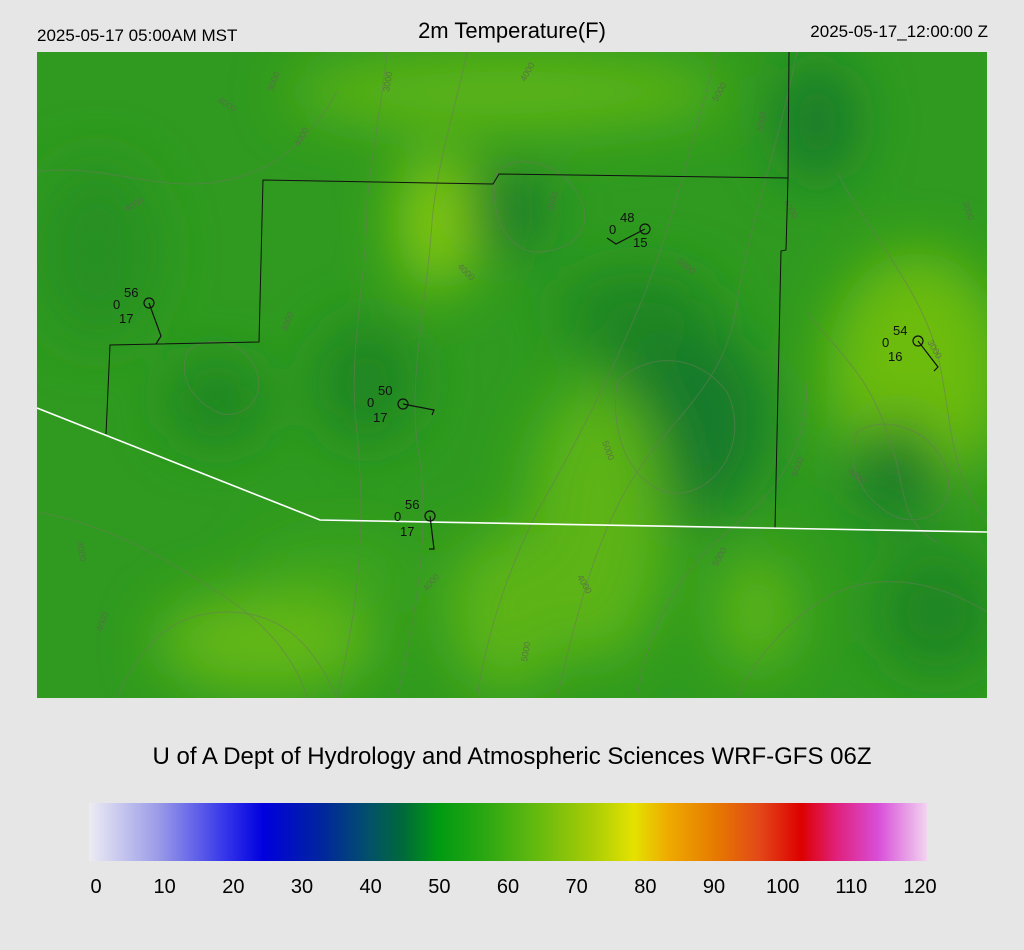 This screenshot has width=1024, height=950. Describe the element at coordinates (302, 887) in the screenshot. I see `colorbar-tick-label: 30` at that location.